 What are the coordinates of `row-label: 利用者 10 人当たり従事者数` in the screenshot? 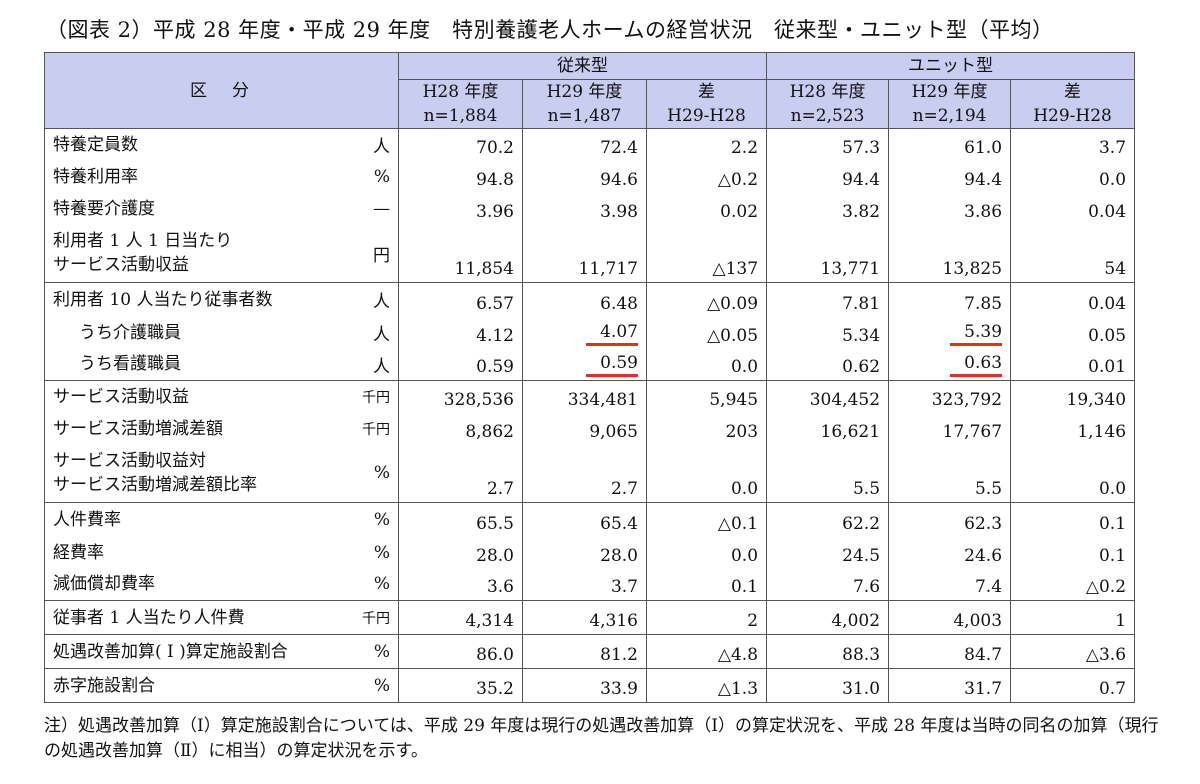 It's located at (195, 299).